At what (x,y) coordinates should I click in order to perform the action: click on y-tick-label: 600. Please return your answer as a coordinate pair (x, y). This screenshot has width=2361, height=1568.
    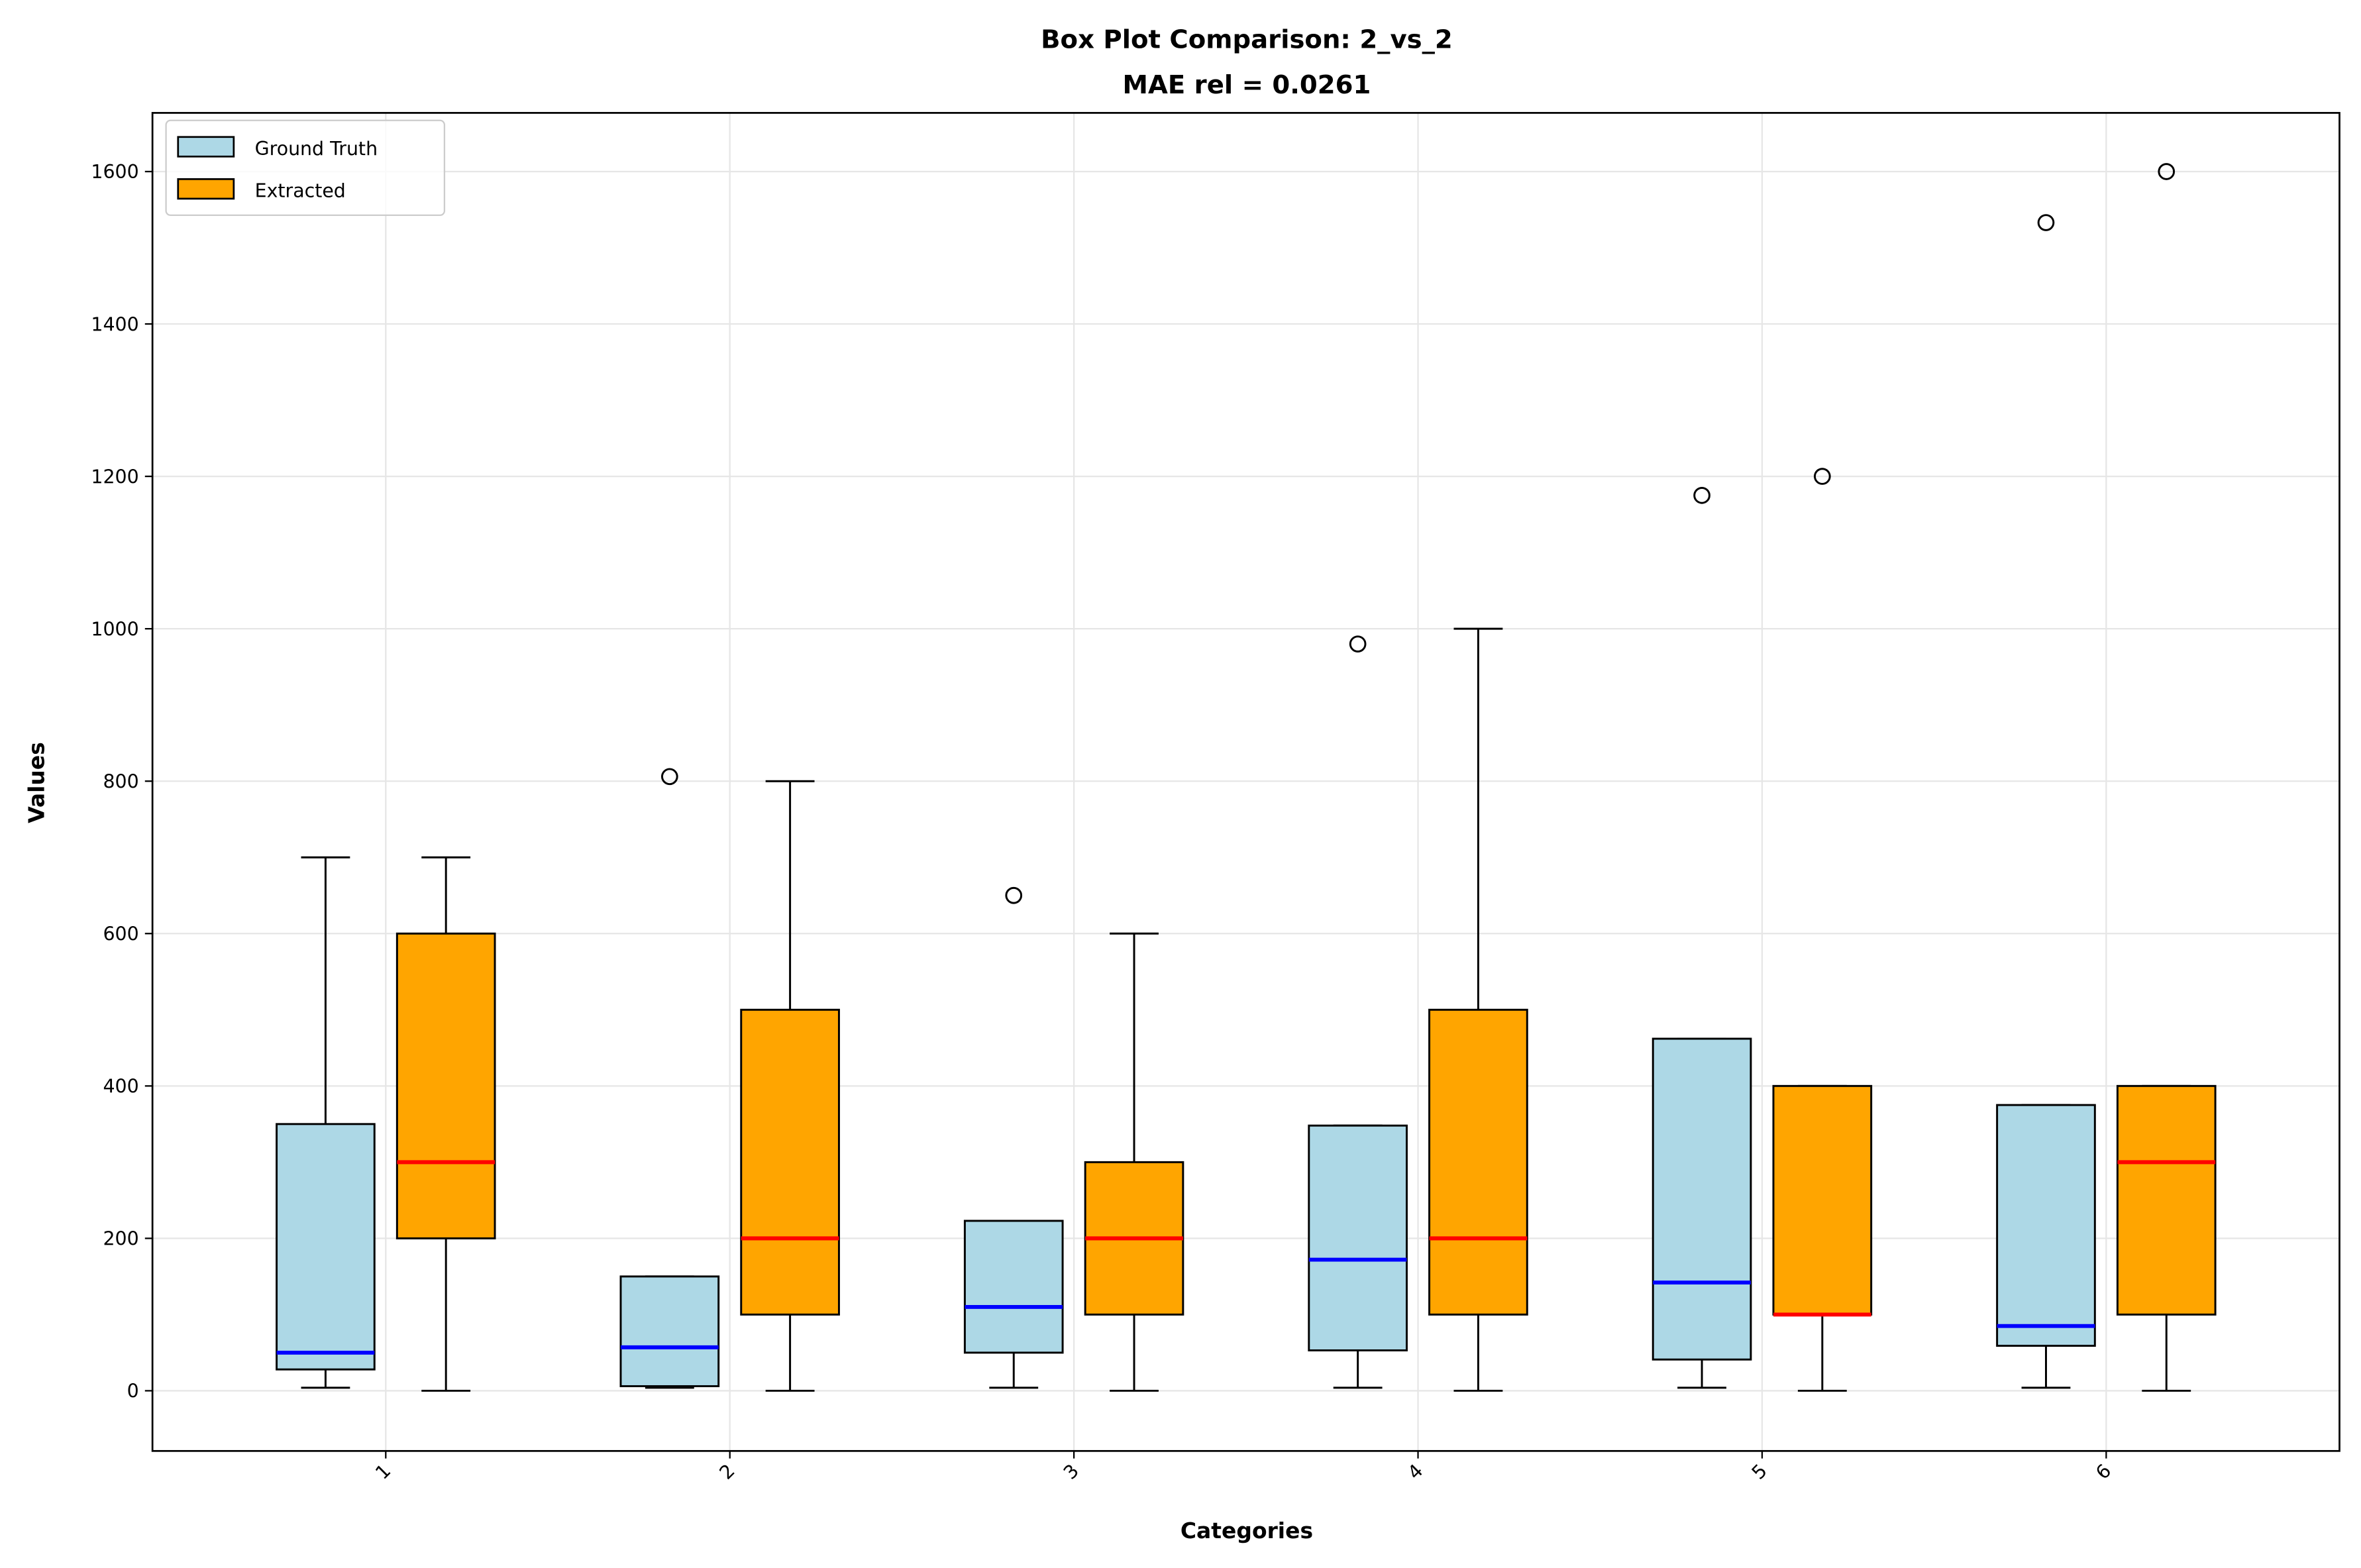
    Looking at the image, I should click on (120, 934).